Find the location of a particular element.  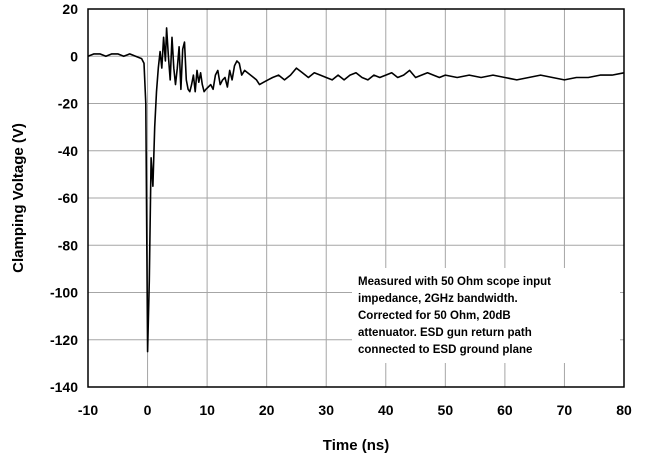

annotation-box is located at coordinates (486, 315).